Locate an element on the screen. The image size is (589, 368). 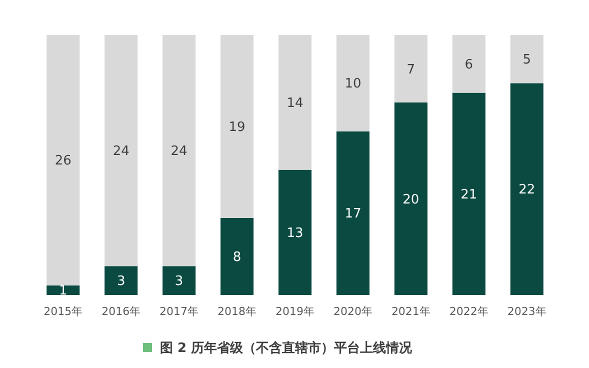
data-label: 13 is located at coordinates (295, 233).